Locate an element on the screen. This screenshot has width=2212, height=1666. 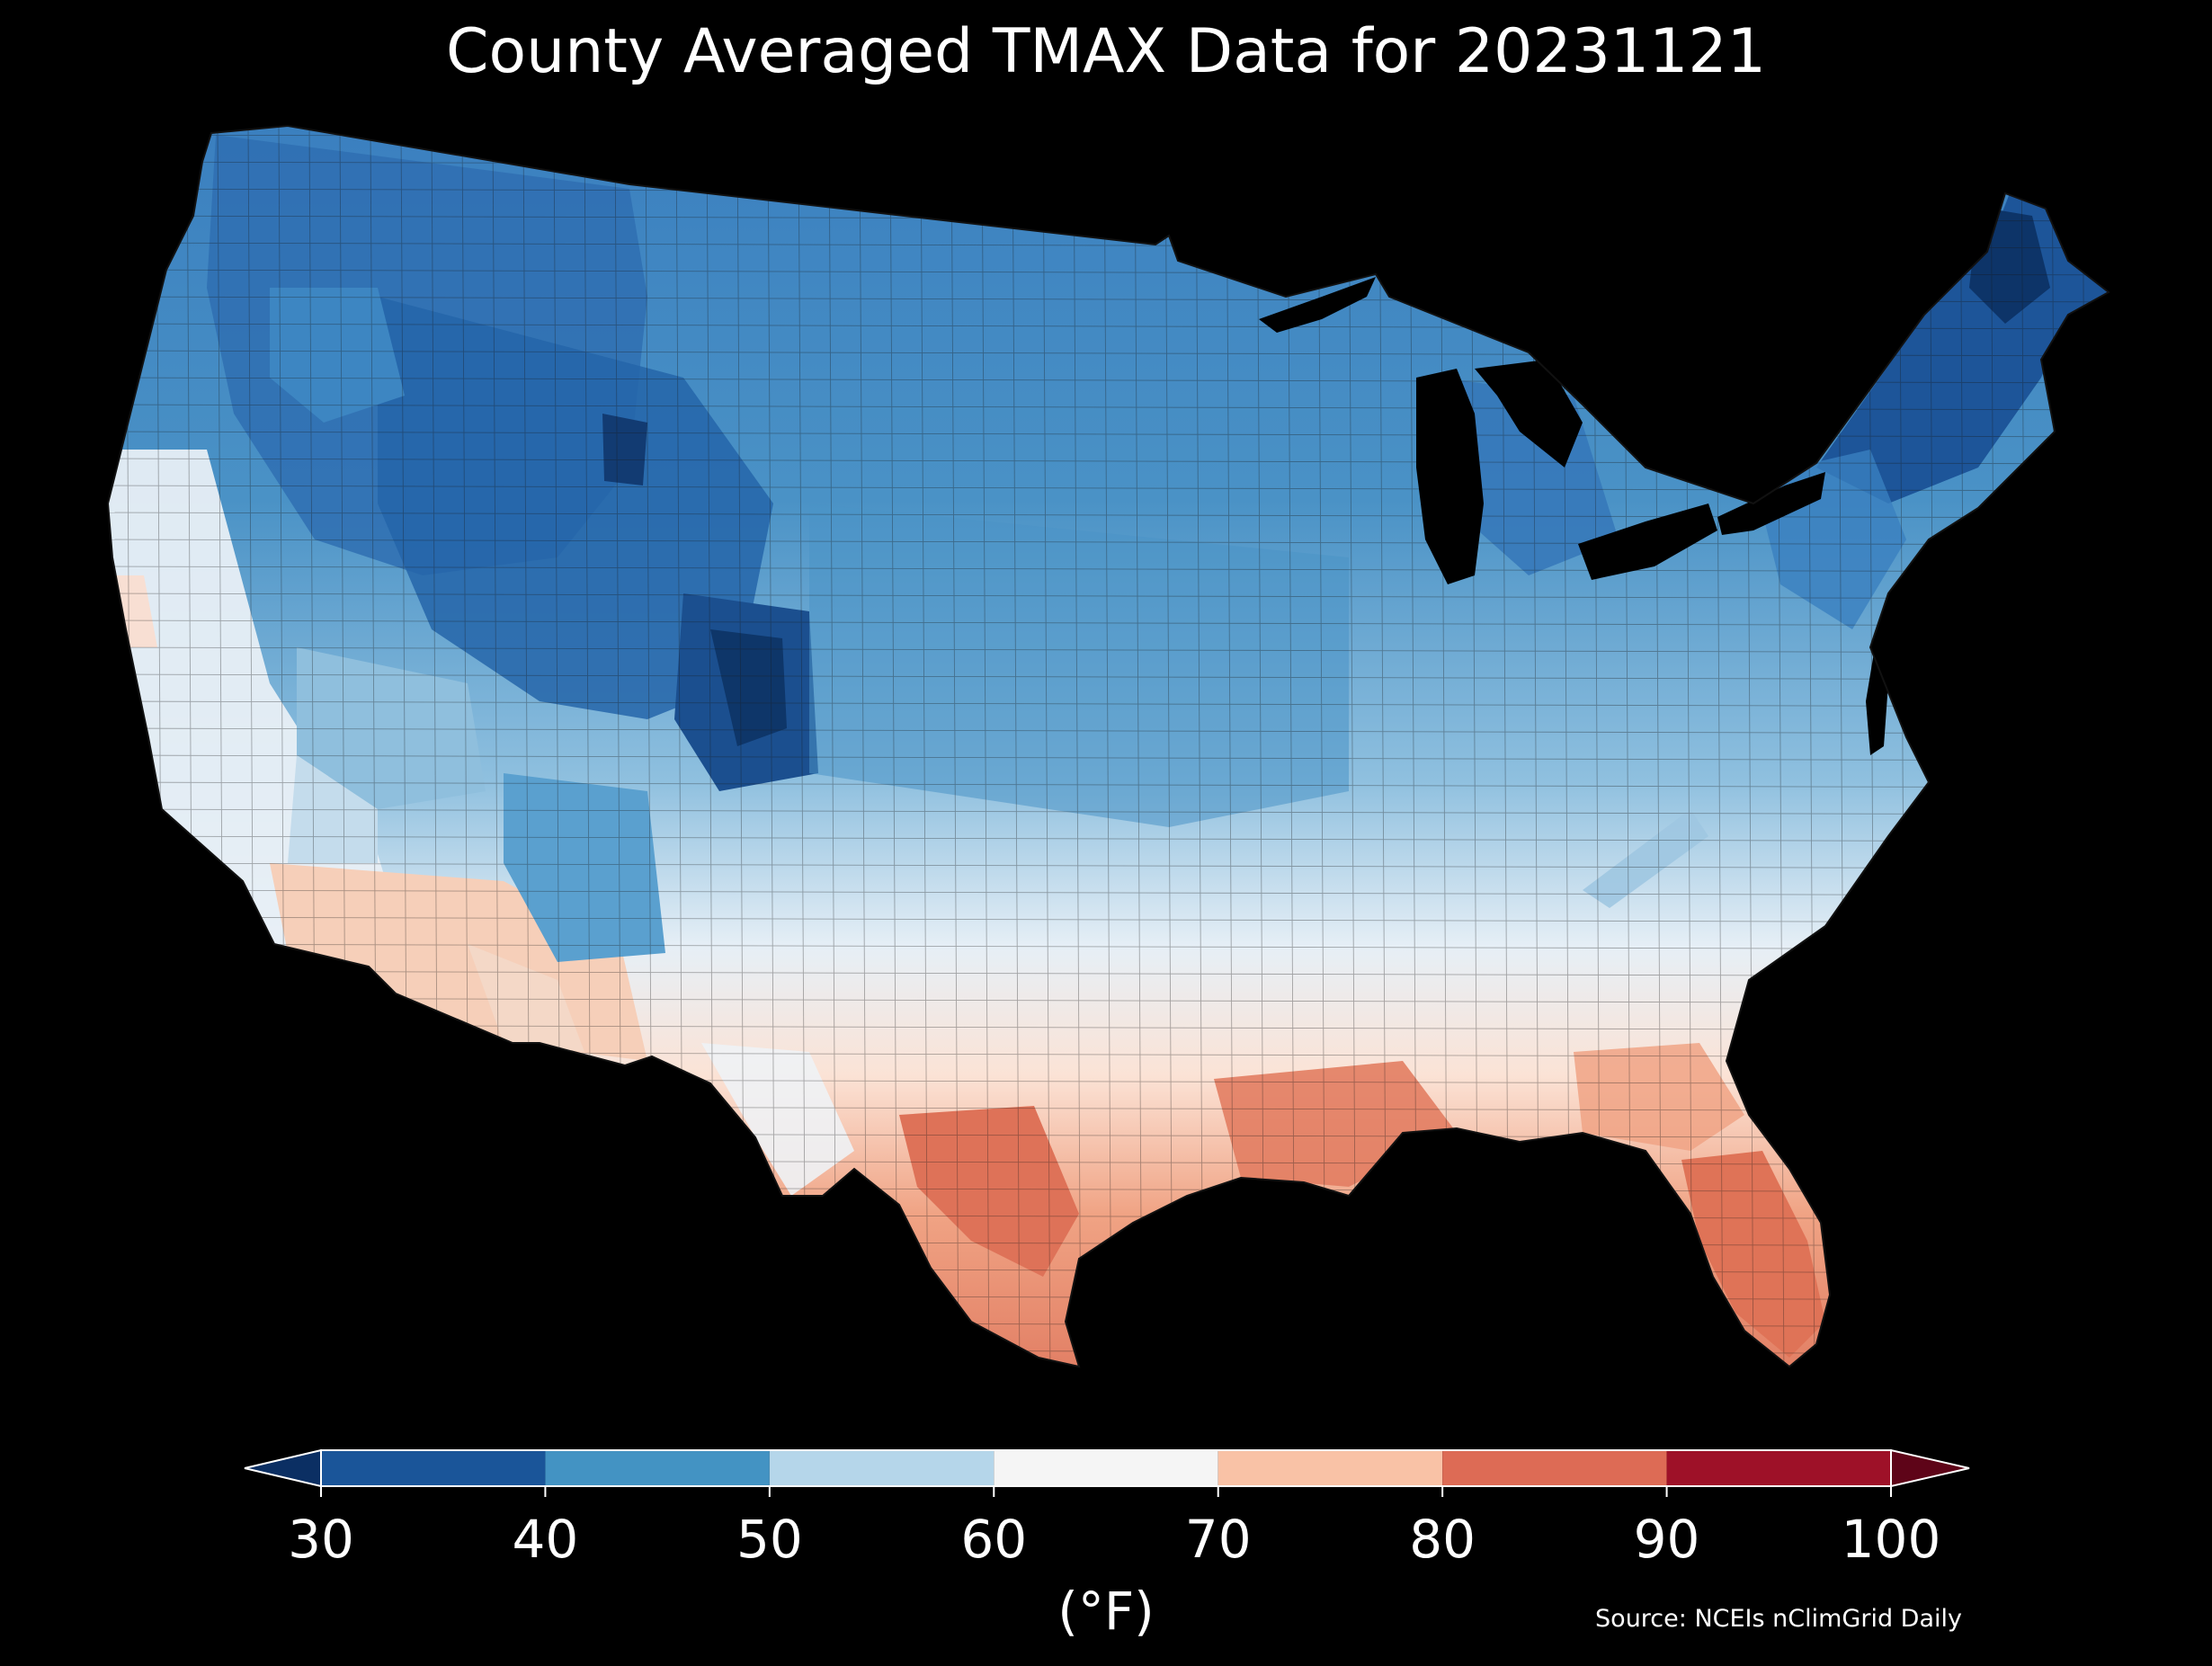
colorbar-tick-label: 30 is located at coordinates (321, 1540).